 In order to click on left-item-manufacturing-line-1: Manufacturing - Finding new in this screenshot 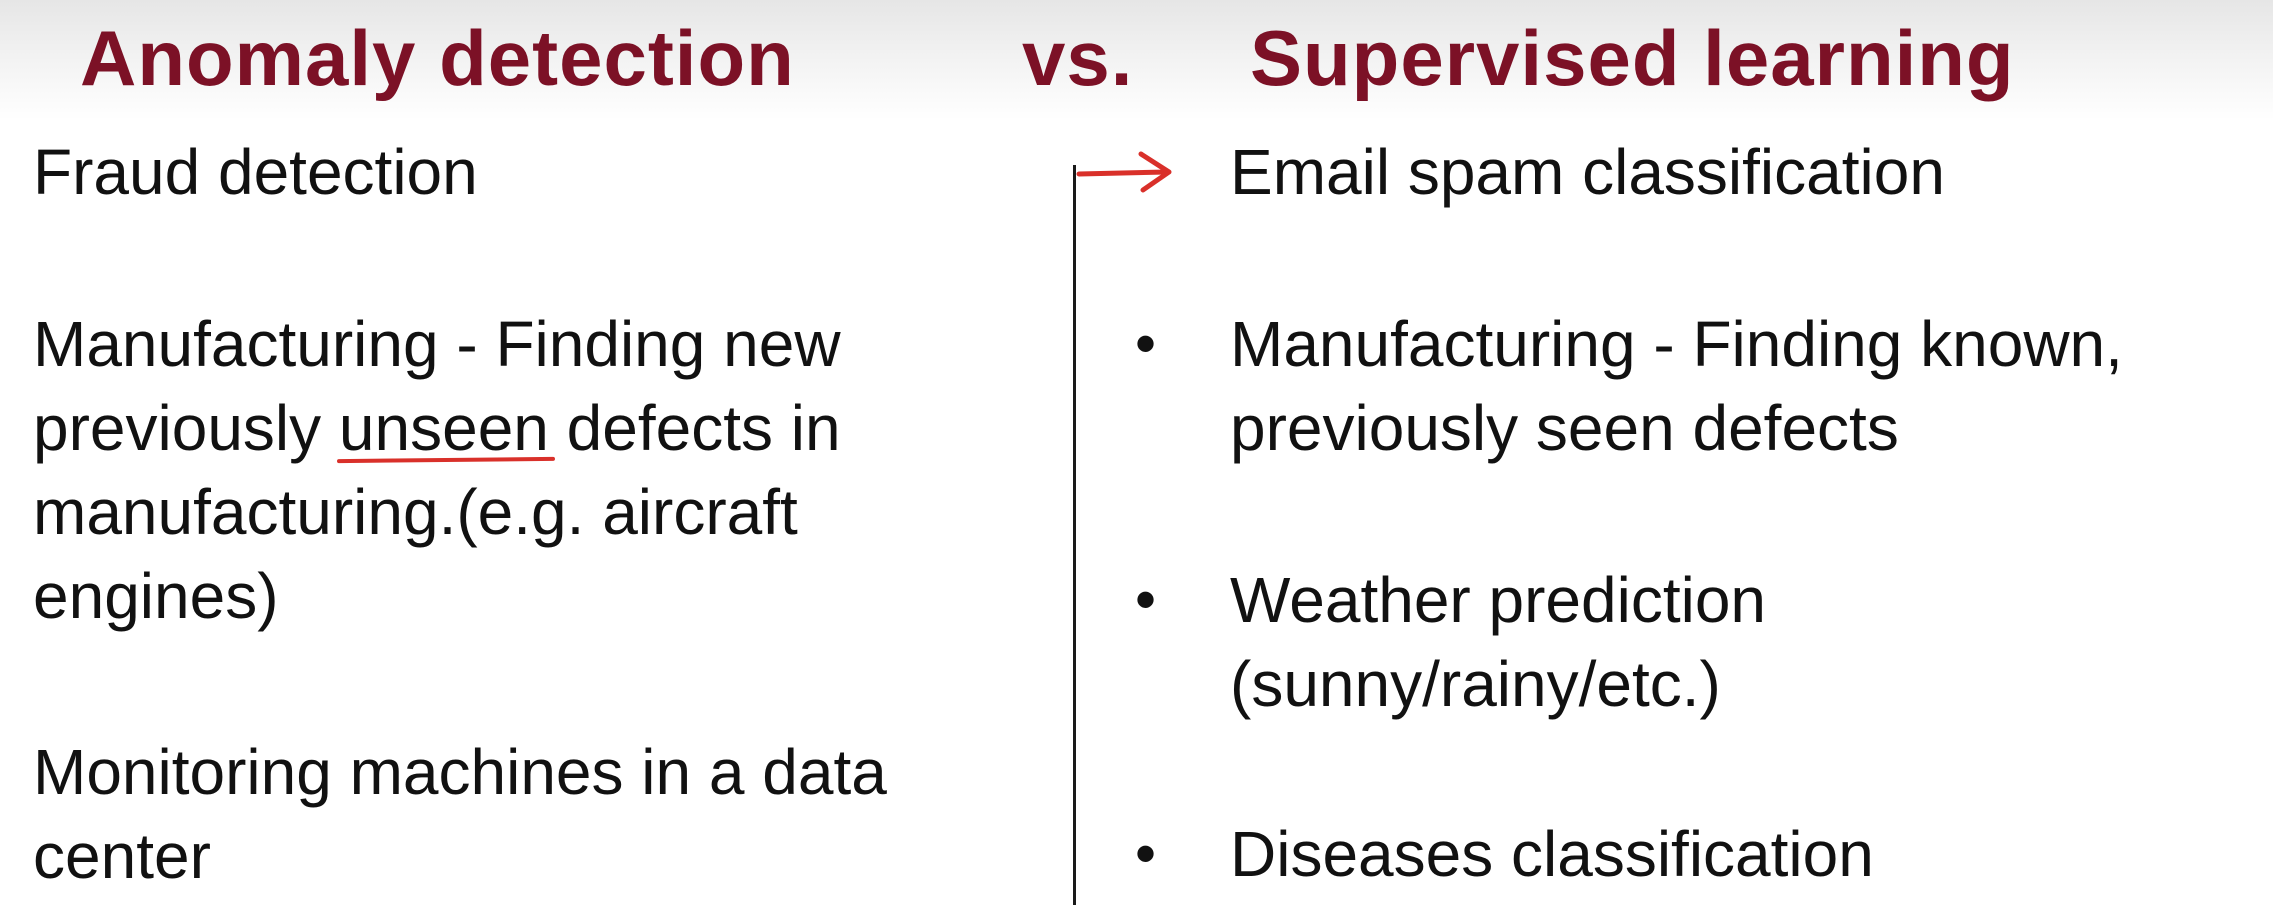, I will do `click(437, 344)`.